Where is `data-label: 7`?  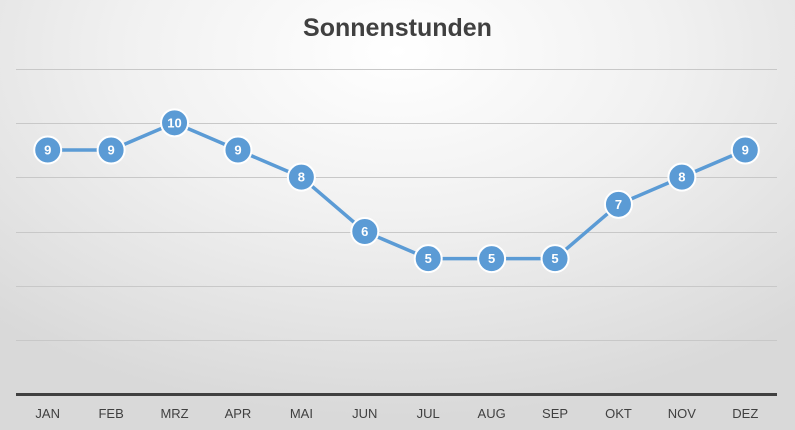
data-label: 7 is located at coordinates (618, 204).